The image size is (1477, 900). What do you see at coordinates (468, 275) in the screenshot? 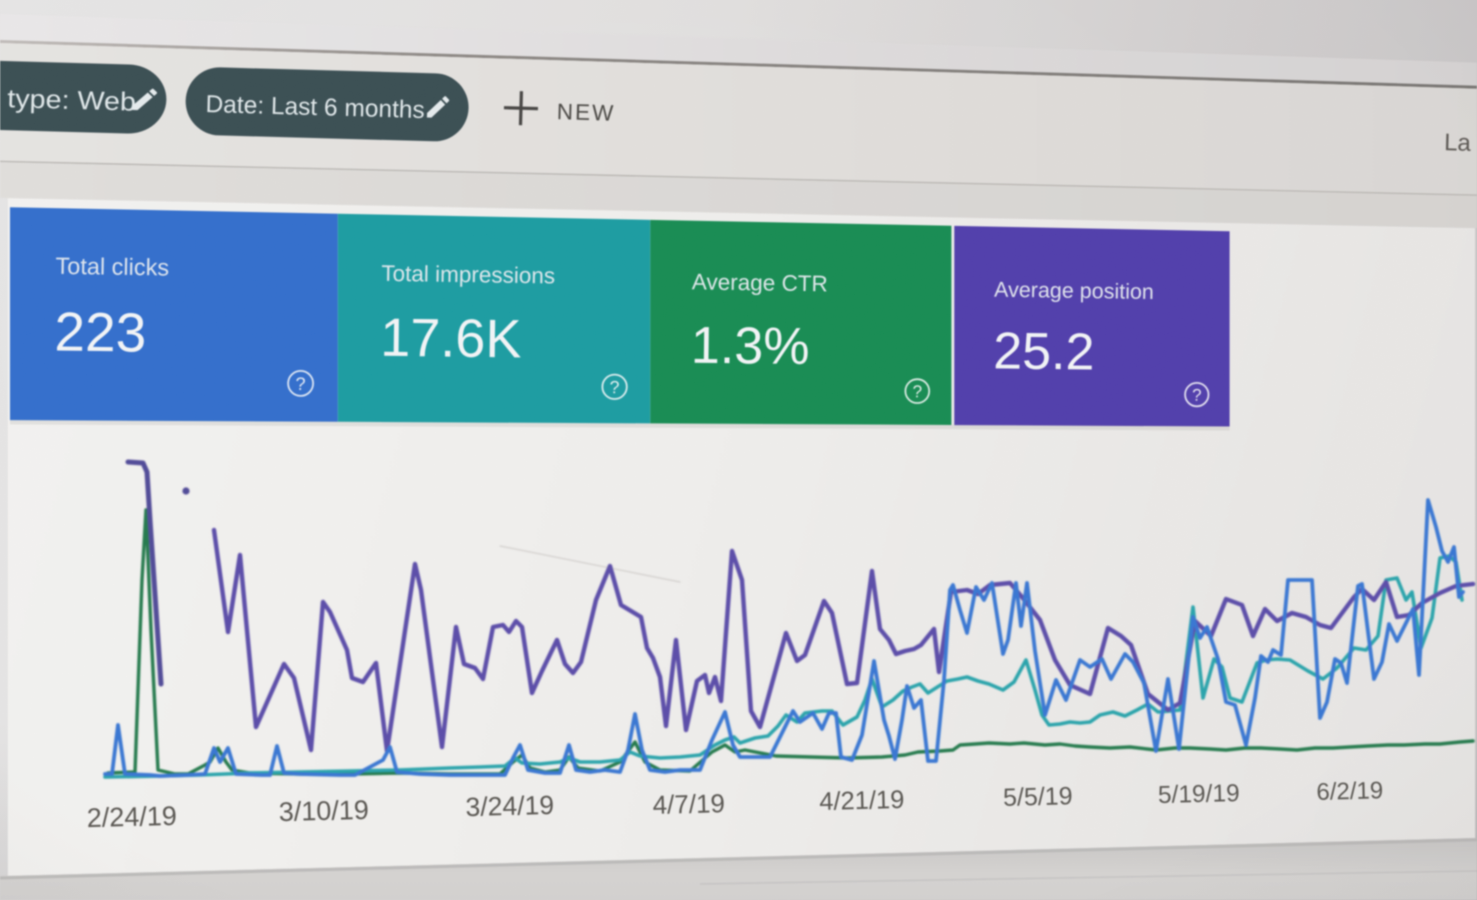
I see `svg-text: Total impressions` at bounding box center [468, 275].